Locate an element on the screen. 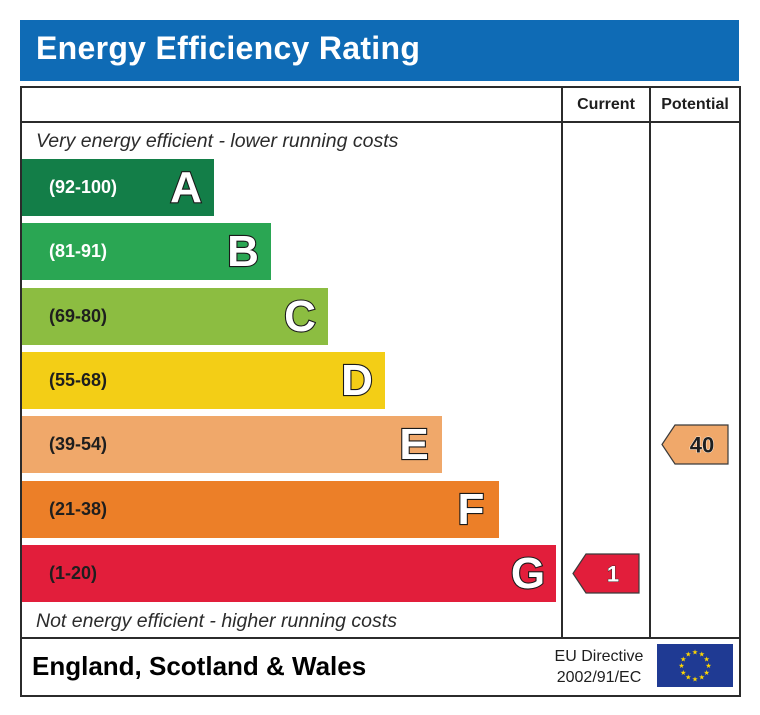 This screenshot has height=715, width=760. band-range-label: (92-100) is located at coordinates (83, 187).